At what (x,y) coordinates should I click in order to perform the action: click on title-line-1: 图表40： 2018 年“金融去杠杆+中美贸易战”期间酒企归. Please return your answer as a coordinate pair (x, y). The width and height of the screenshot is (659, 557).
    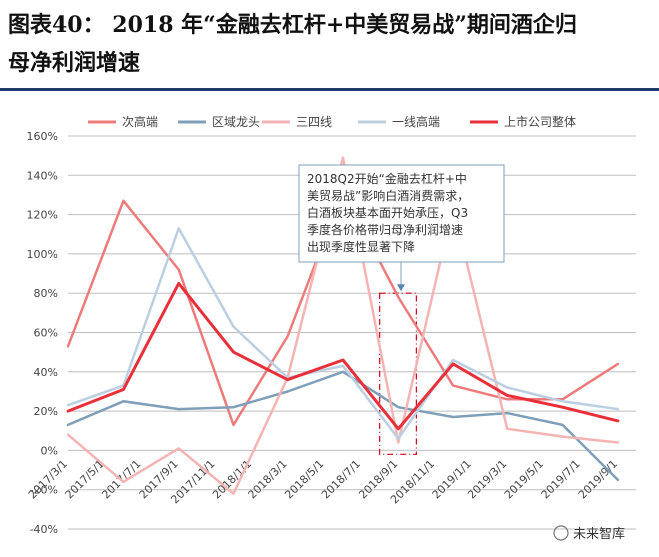
    Looking at the image, I should click on (292, 25).